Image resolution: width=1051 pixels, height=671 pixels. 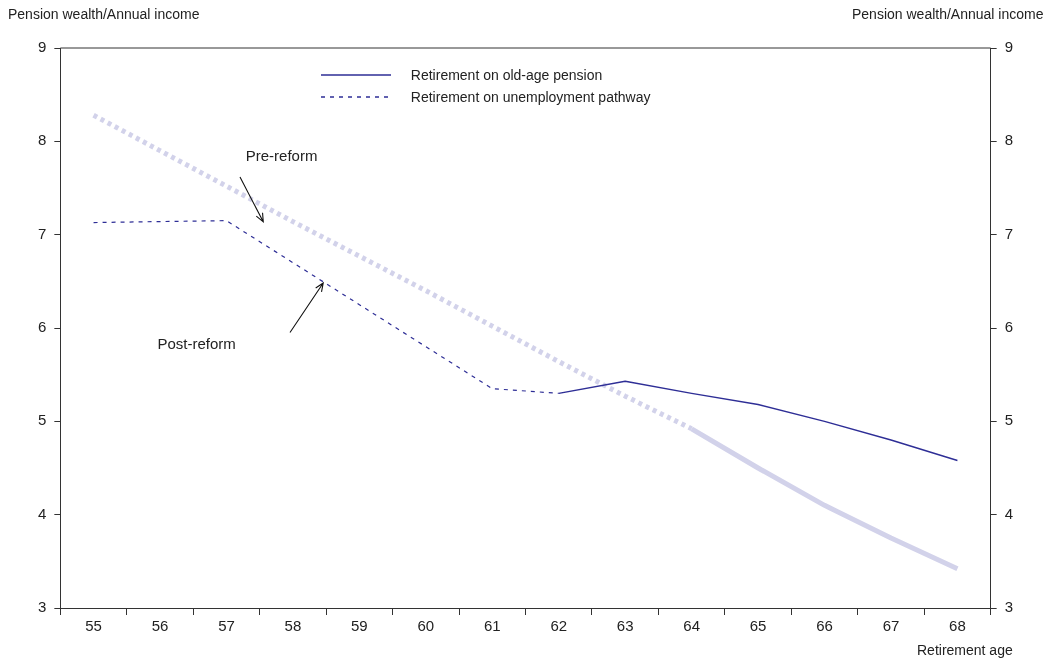 I want to click on legend-label: Retirement on old-age pension, so click(x=506, y=75).